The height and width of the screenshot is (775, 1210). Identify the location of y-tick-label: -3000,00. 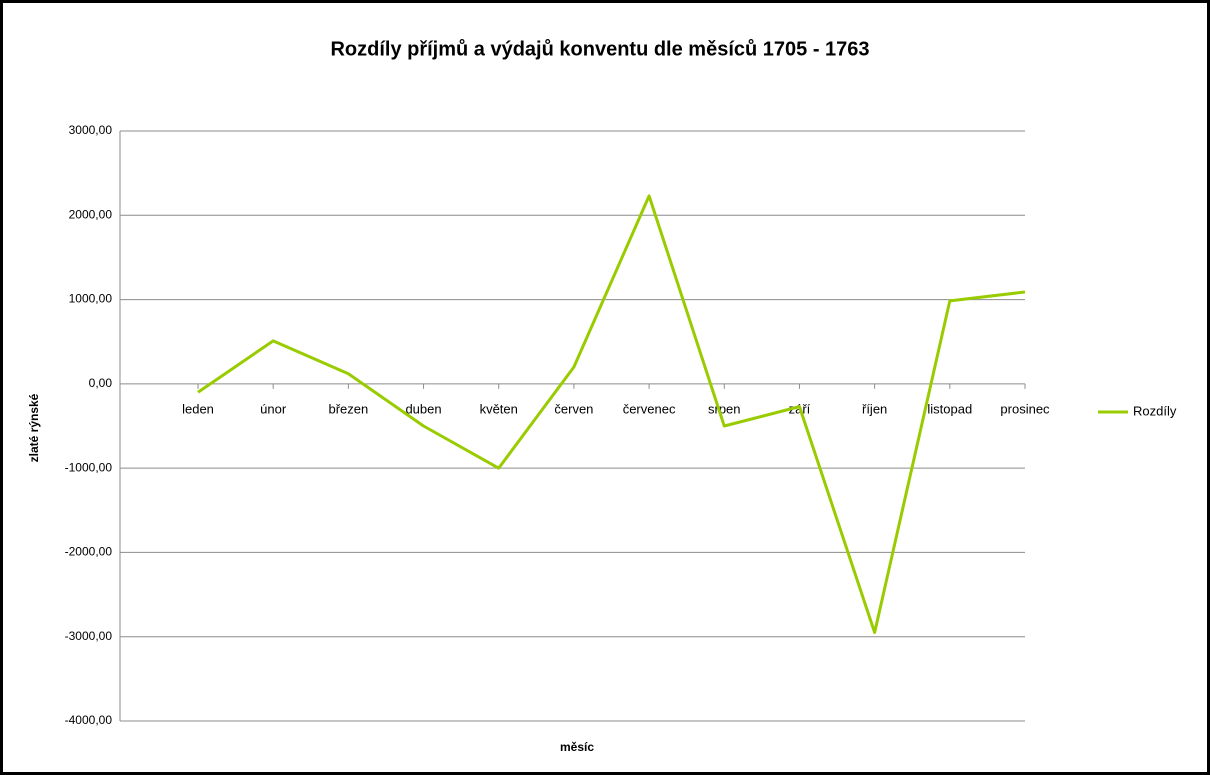
(89, 636).